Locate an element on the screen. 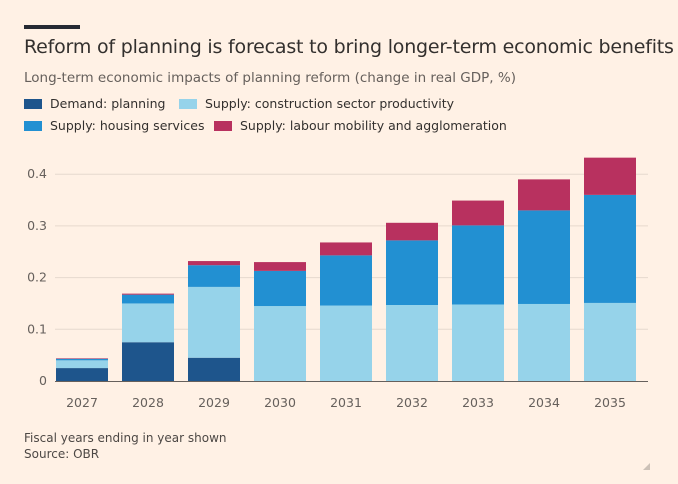  y-tick-label: 0.2 is located at coordinates (37, 277).